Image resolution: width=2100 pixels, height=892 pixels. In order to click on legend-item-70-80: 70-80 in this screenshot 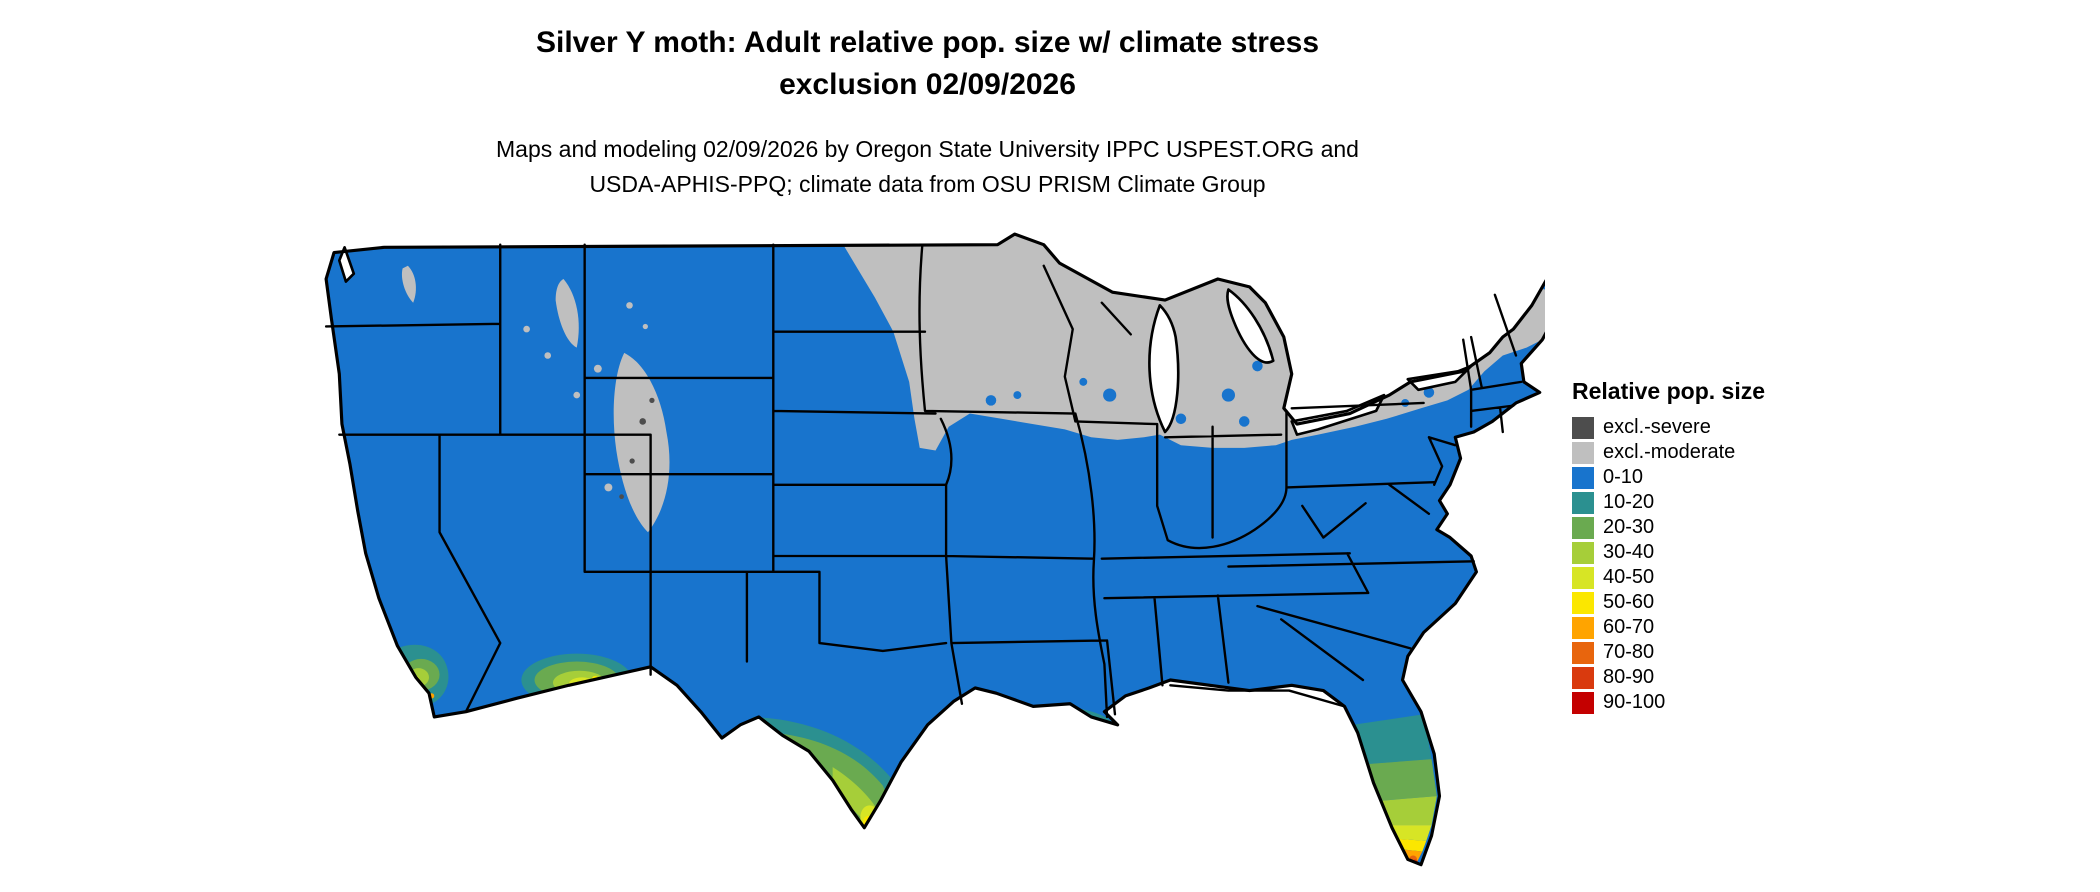, I will do `click(1668, 652)`.